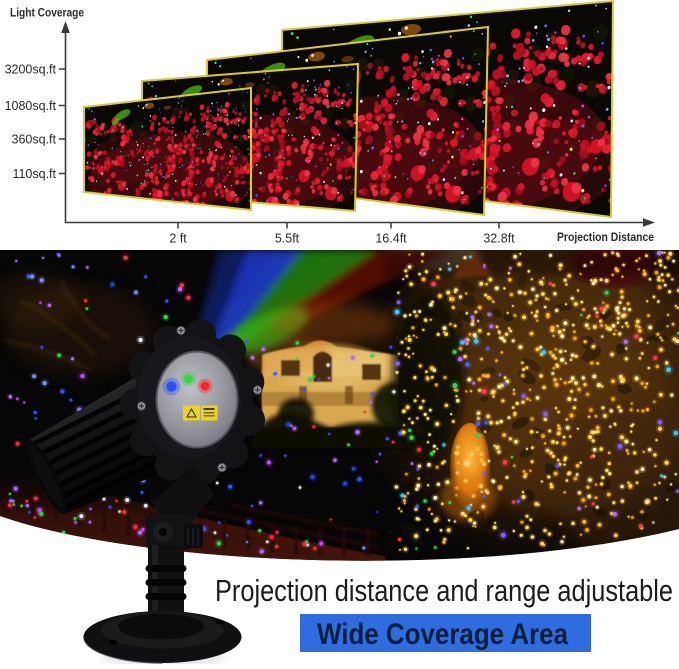  I want to click on svg-text: 5.5ft, so click(287, 239).